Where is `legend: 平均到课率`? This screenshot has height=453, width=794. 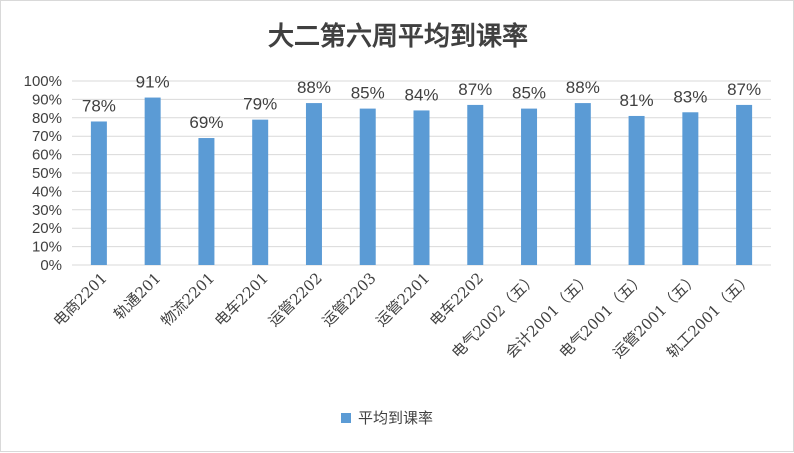 legend: 平均到课率 is located at coordinates (387, 418).